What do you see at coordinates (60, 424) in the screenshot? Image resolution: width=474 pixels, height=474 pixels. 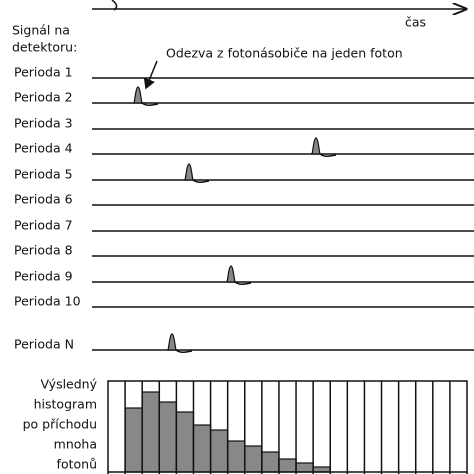 I see `histogram-label: po příchodu` at bounding box center [60, 424].